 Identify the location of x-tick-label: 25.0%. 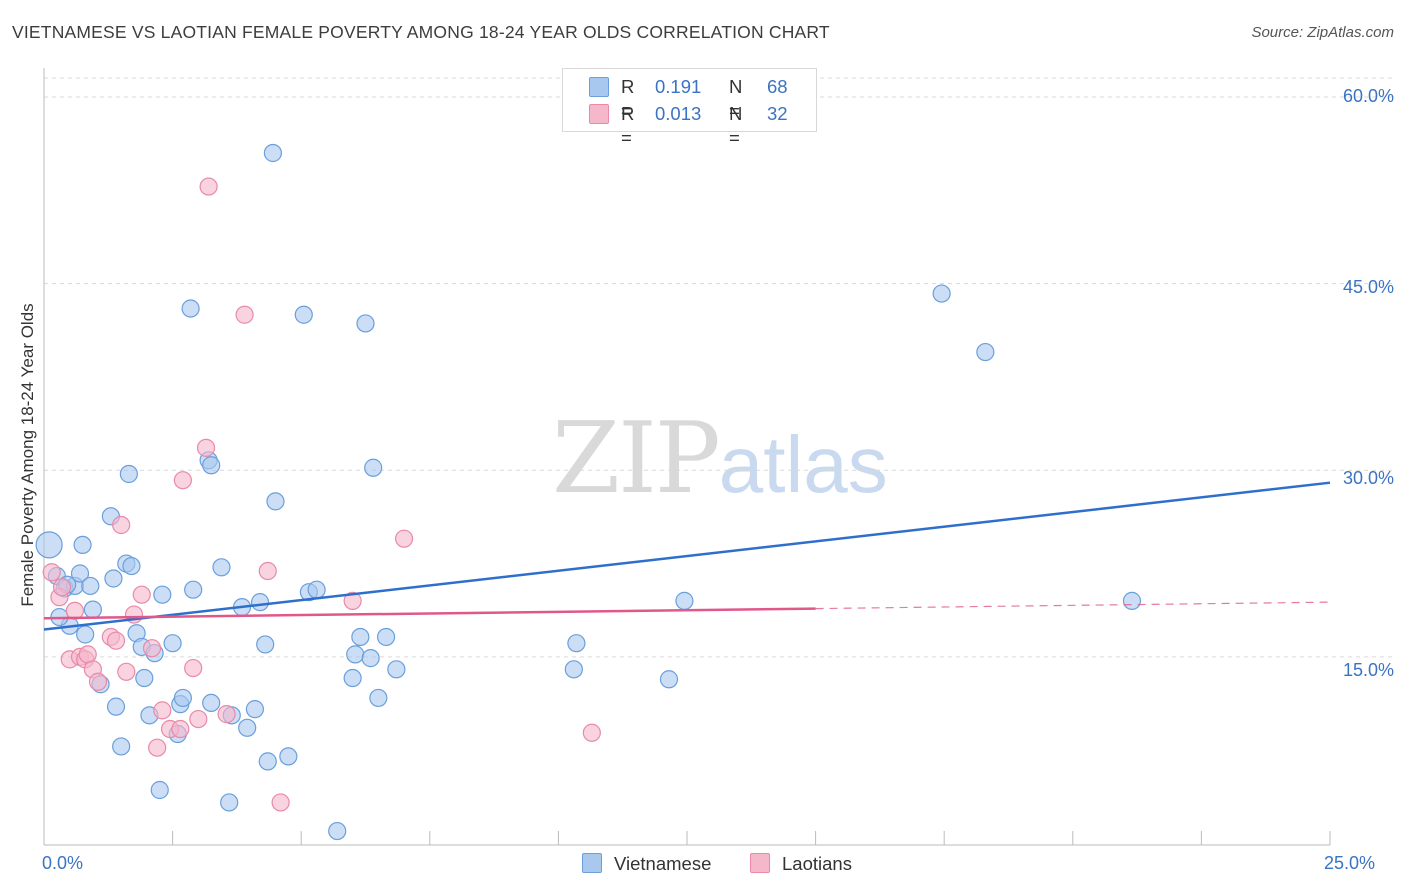
(1350, 863).